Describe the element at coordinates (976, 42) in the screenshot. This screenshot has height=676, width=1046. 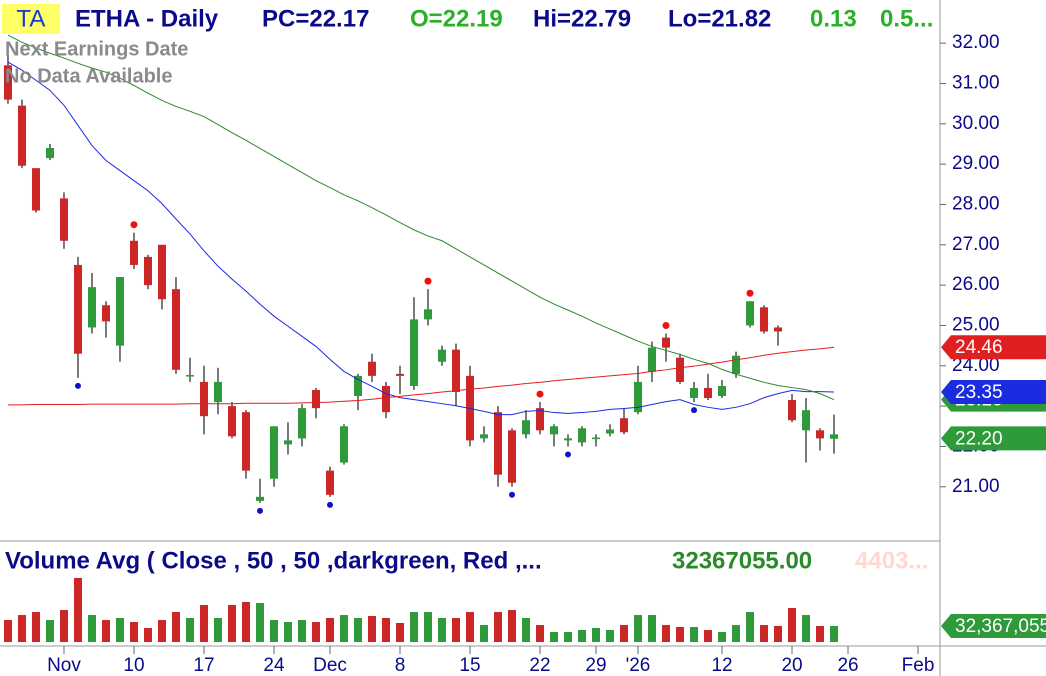
I see `y-tick-label: 32.00` at that location.